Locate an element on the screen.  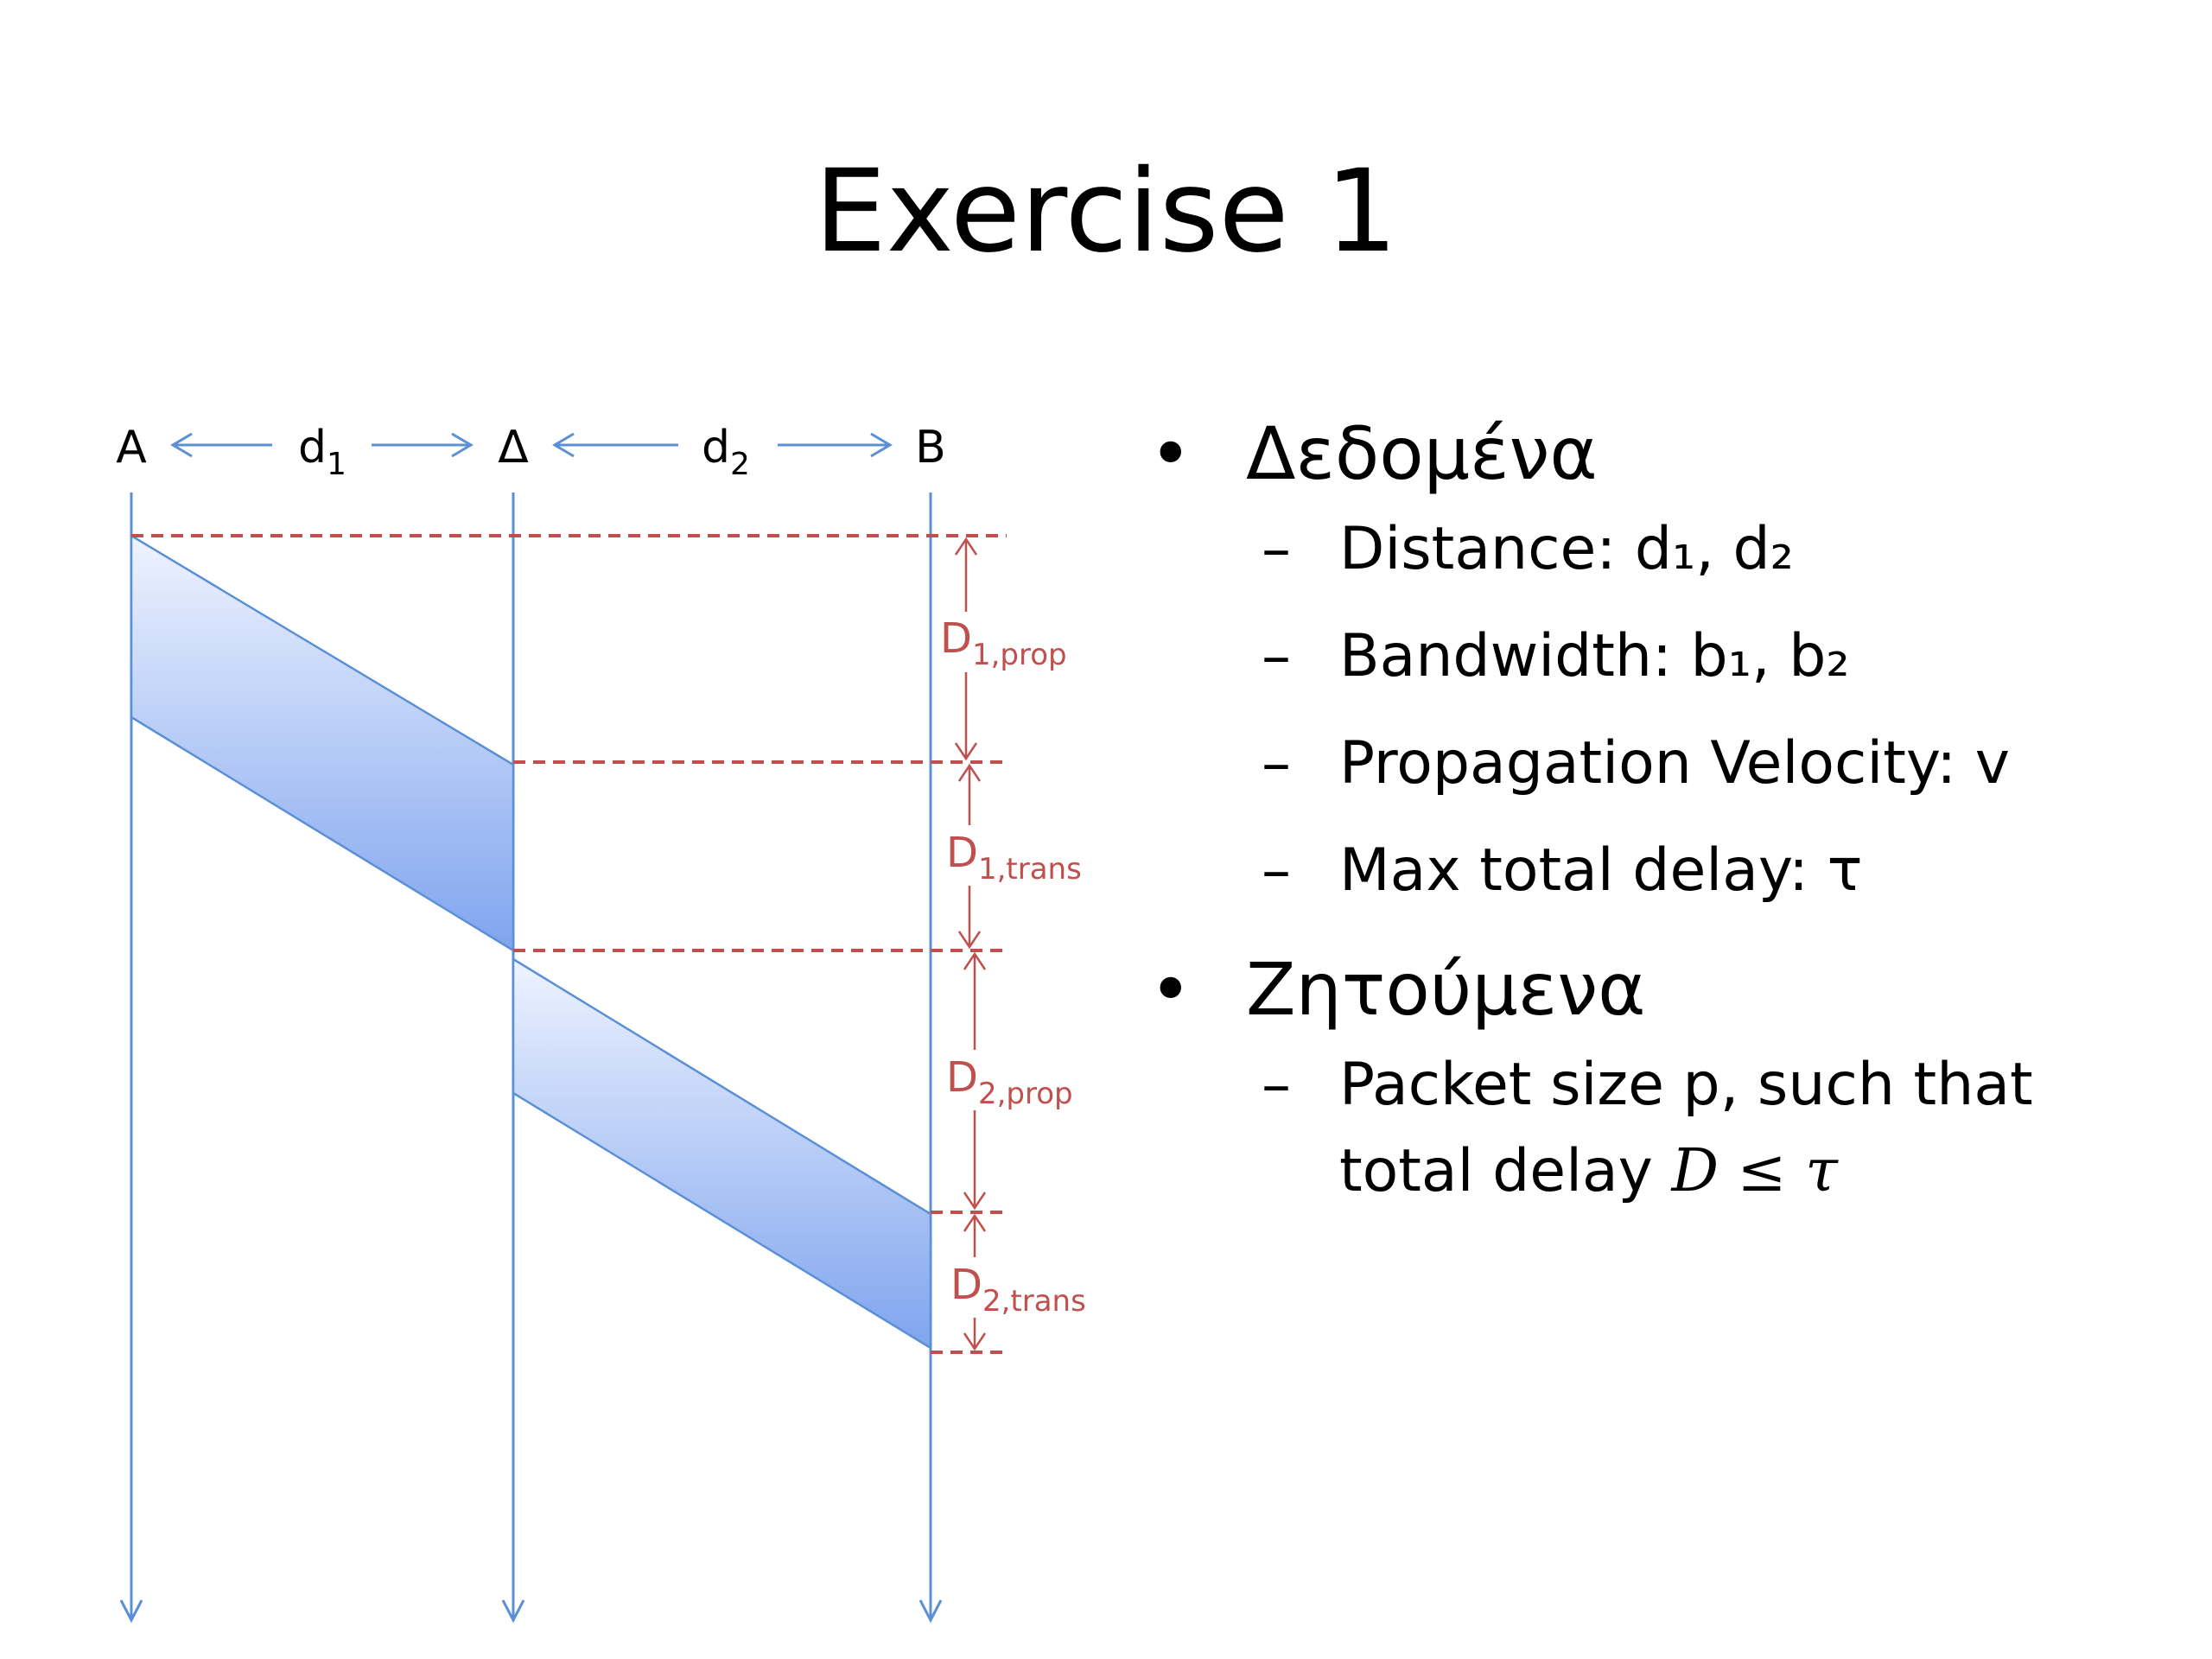
node-mid-label: Δ is located at coordinates (513, 448).